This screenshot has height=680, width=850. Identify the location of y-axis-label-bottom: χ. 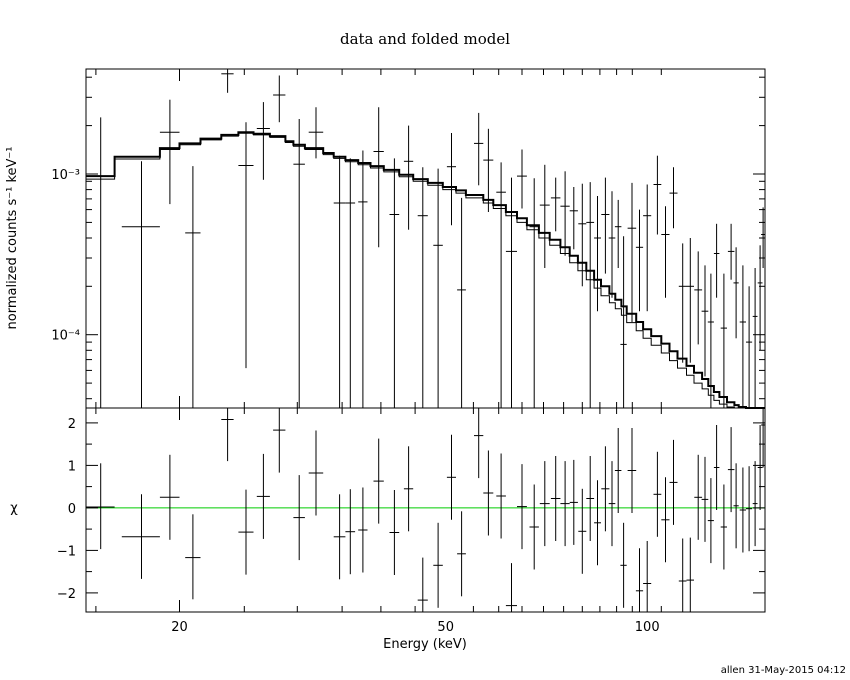
(14, 508).